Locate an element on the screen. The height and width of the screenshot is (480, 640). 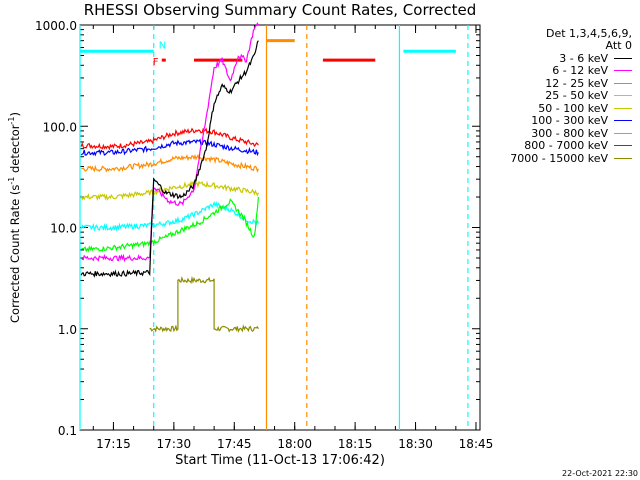
y-tick-label: 10.0 is located at coordinates (63, 229).